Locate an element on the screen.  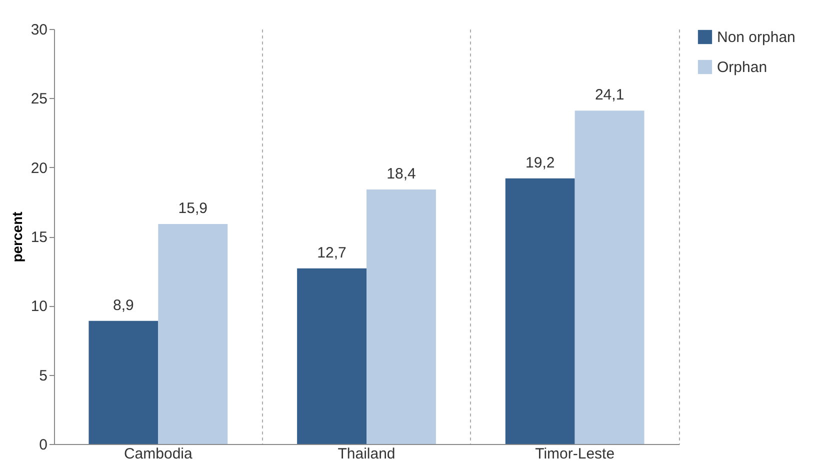
y-tick-label: 30 is located at coordinates (39, 30).